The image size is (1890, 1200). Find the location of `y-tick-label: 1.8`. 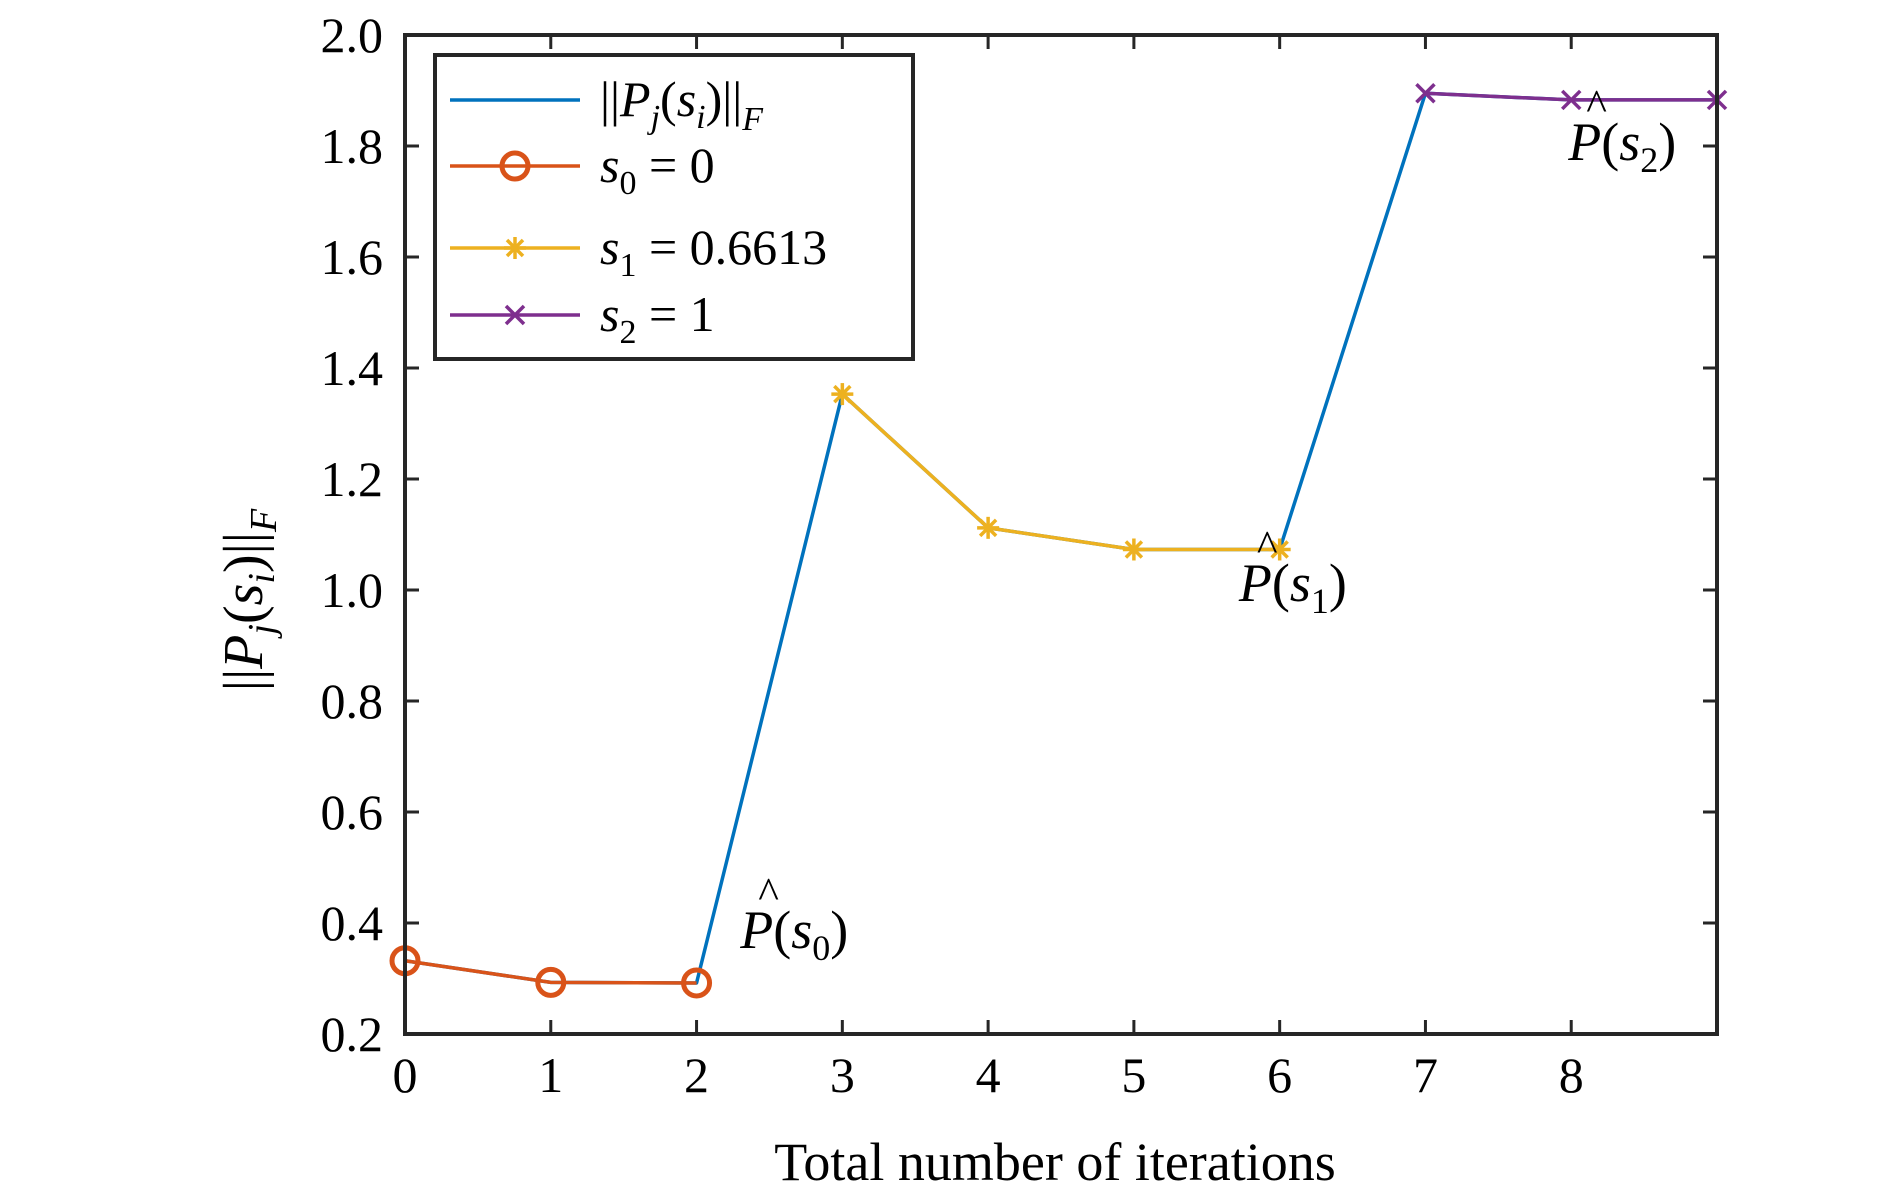

y-tick-label: 1.8 is located at coordinates (352, 146).